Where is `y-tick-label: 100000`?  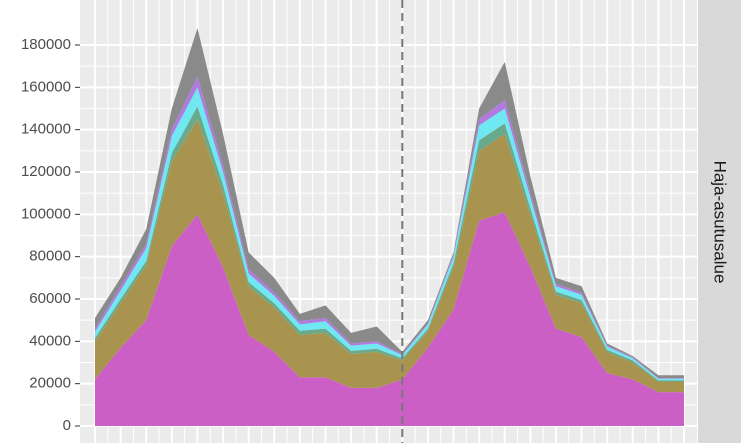 y-tick-label: 100000 is located at coordinates (46, 213).